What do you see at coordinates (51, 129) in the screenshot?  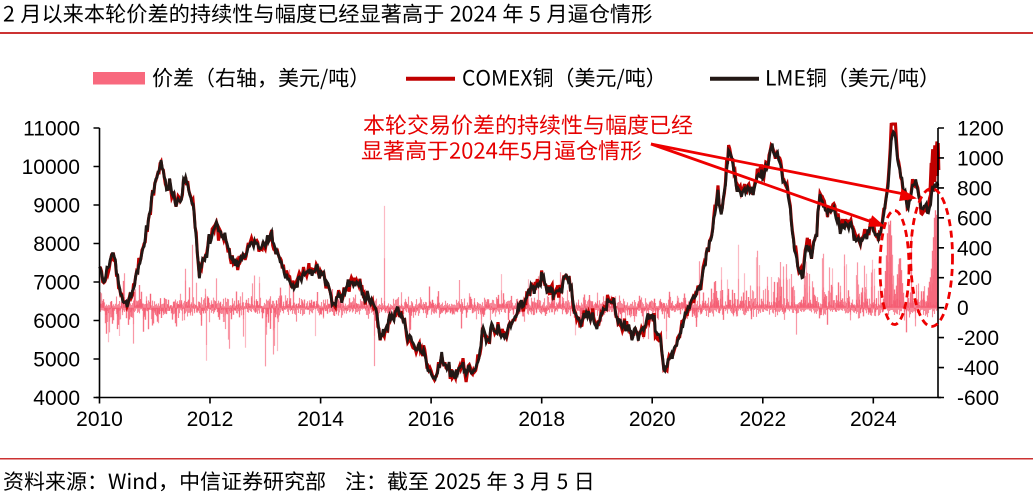 I see `svg-text: 11000` at bounding box center [51, 129].